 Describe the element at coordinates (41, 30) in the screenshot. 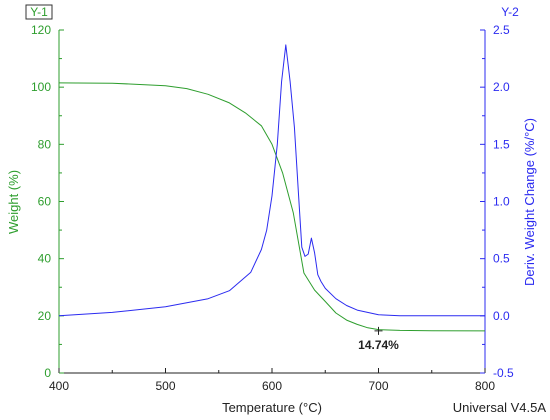

I see `y1-tick-label: 120` at that location.